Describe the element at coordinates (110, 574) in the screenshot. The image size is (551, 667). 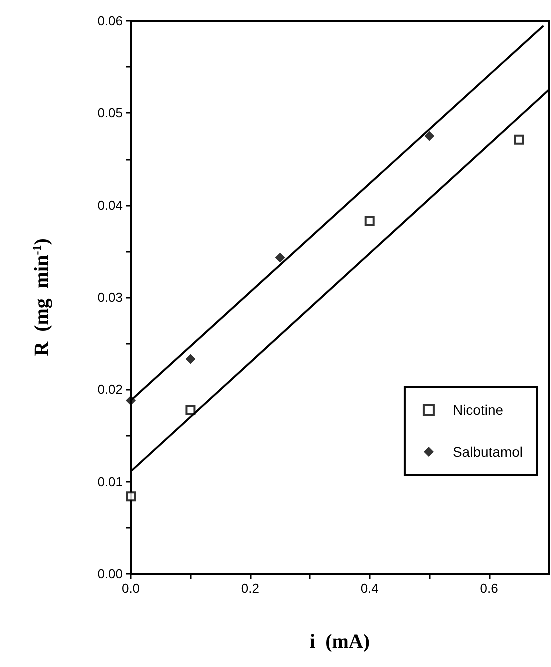
I see `y-tick-label: 0.00` at that location.